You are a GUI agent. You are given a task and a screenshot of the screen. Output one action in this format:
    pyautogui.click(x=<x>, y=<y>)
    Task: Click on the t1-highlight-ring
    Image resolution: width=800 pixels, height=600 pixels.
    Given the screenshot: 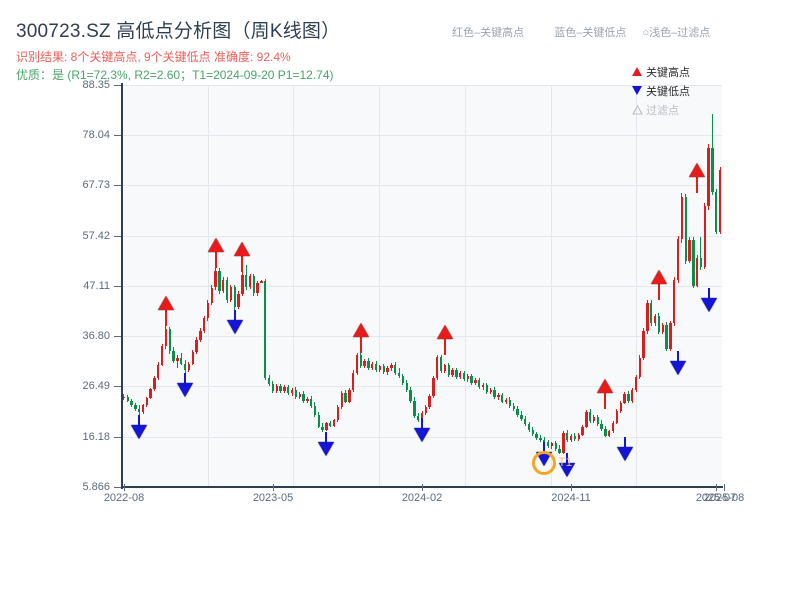 What is the action you would take?
    pyautogui.click(x=544, y=463)
    